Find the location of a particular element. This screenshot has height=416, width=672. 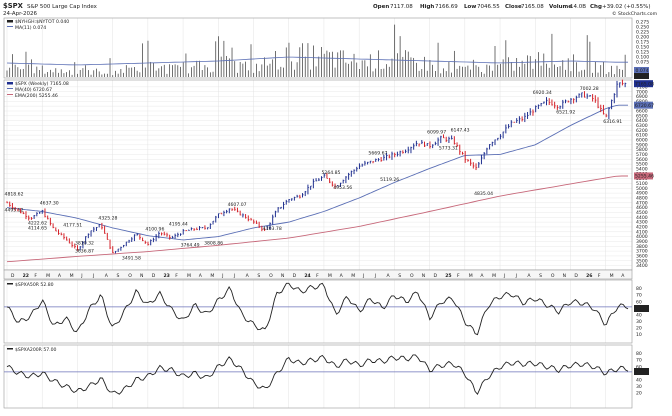

price-annotation: 4114.65 is located at coordinates (37, 229).